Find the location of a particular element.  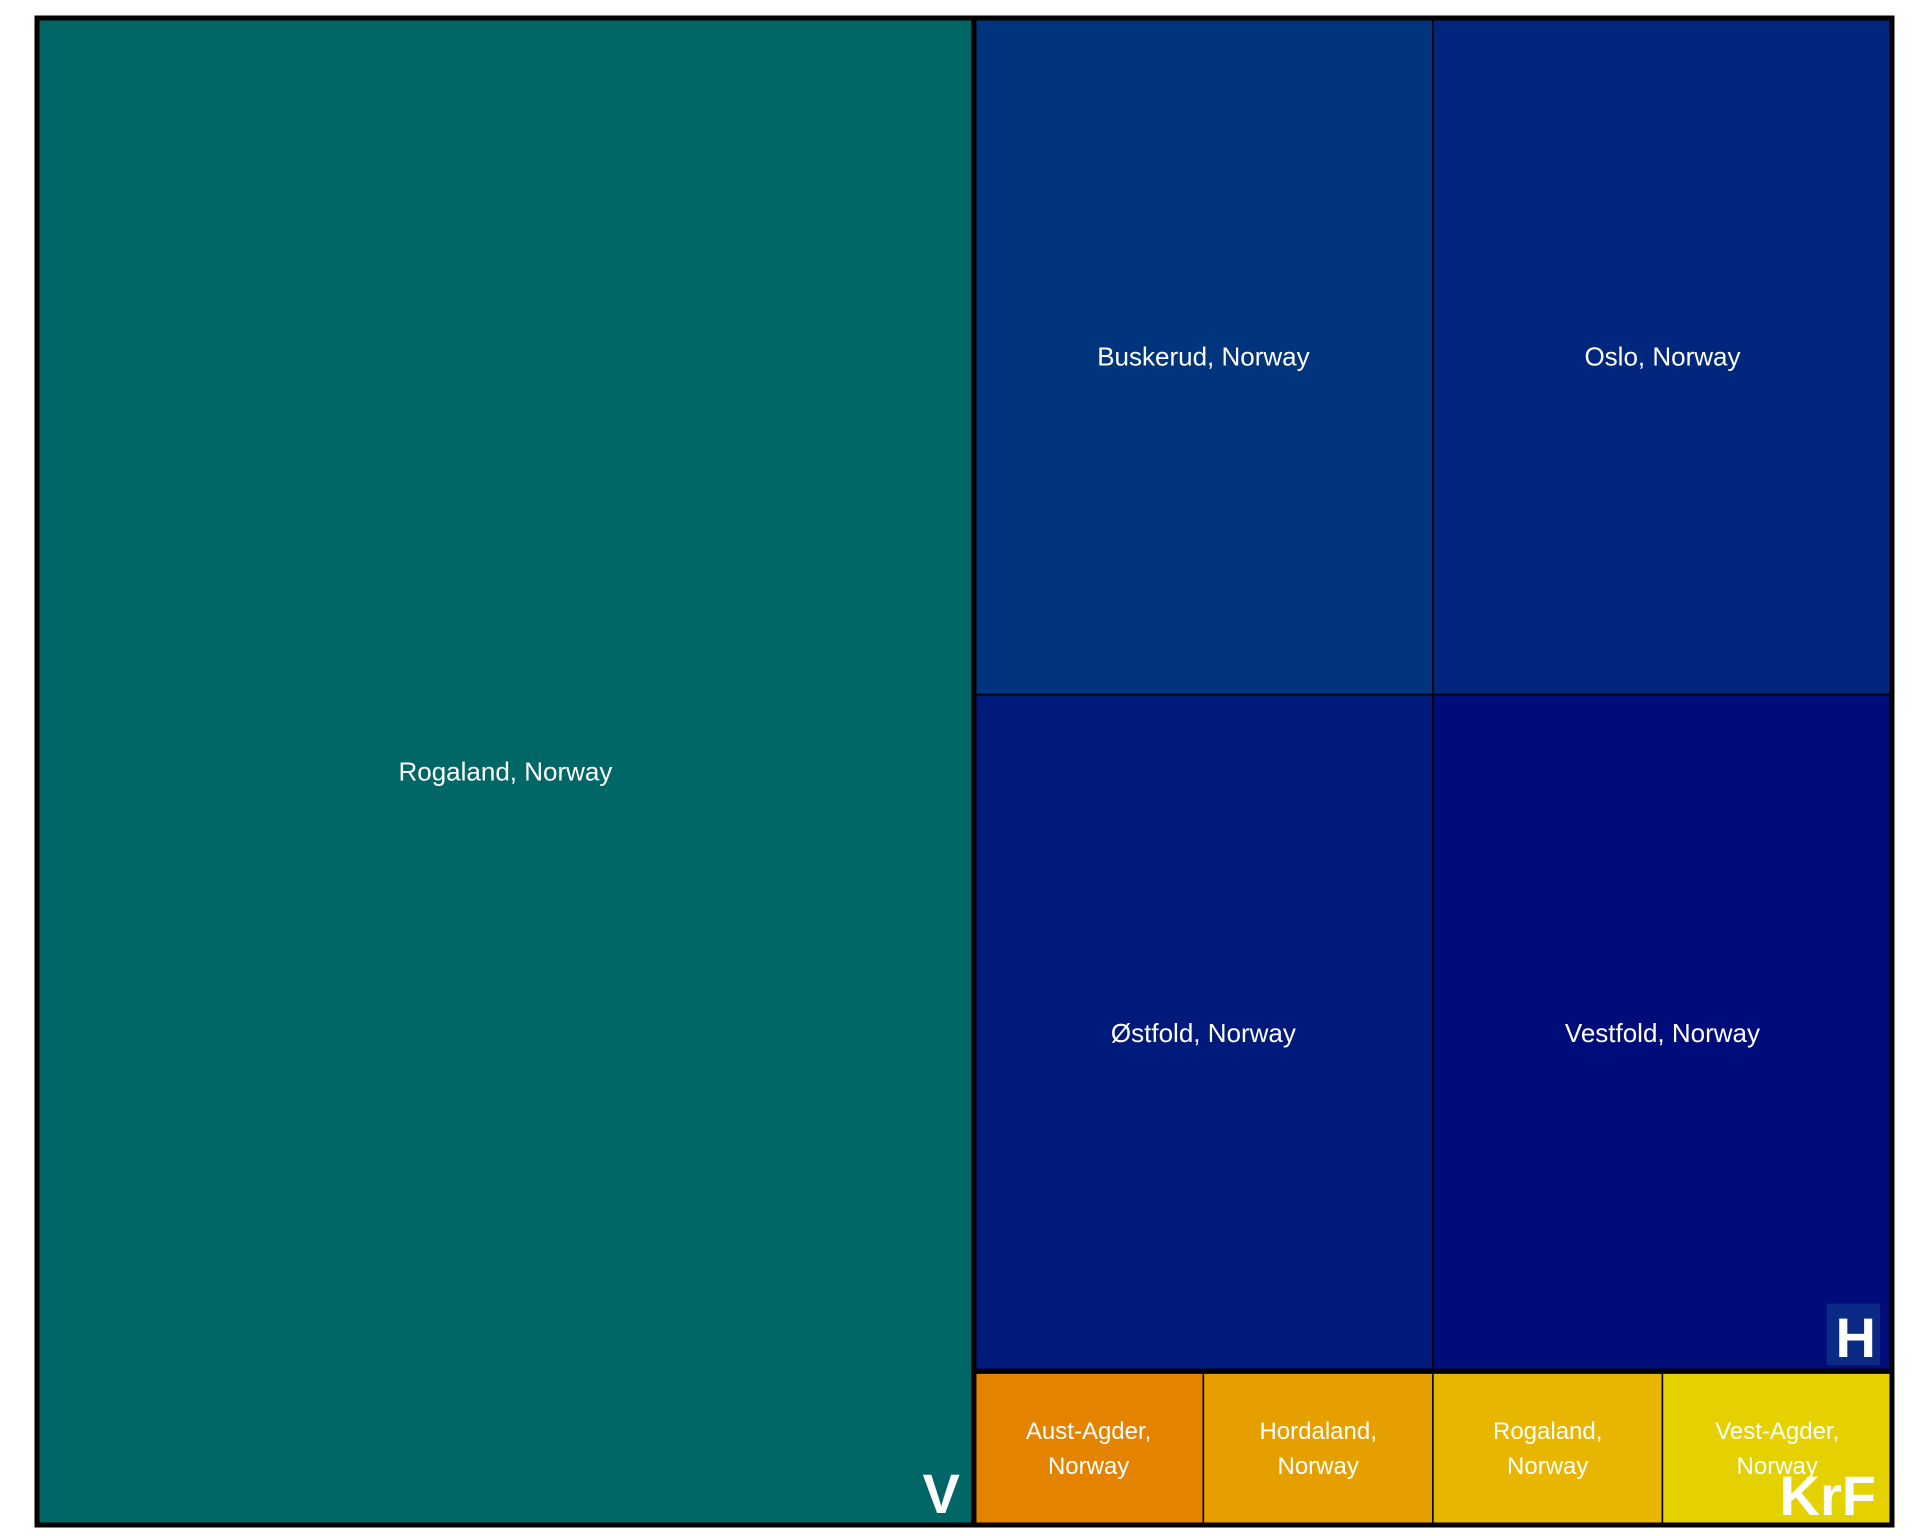

treemap-cell-vest-agder-norway is located at coordinates (1777, 1448).